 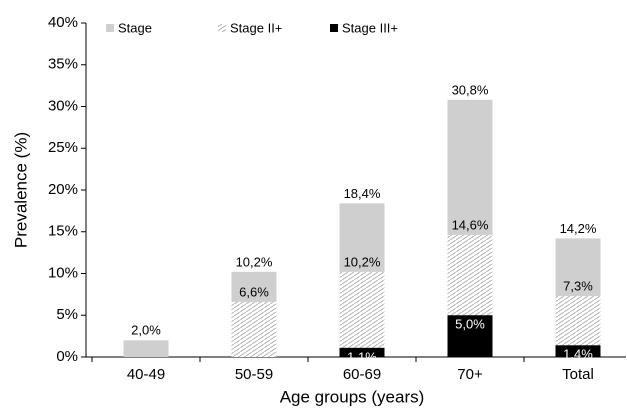 I want to click on value-label: 7,3%, so click(x=578, y=285).